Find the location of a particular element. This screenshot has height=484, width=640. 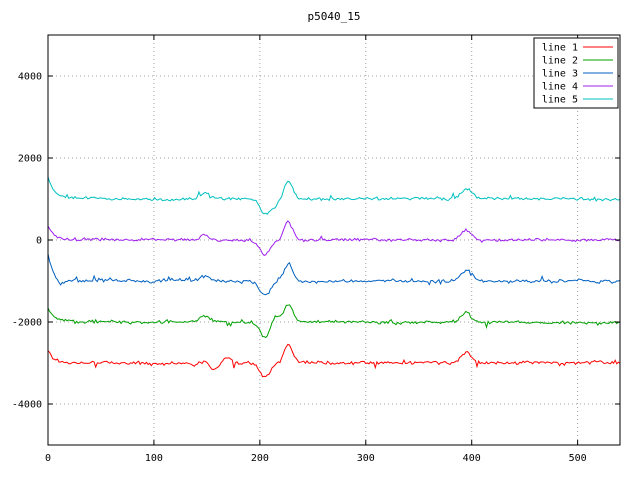

y-tick-label: -2000 is located at coordinates (27, 323).